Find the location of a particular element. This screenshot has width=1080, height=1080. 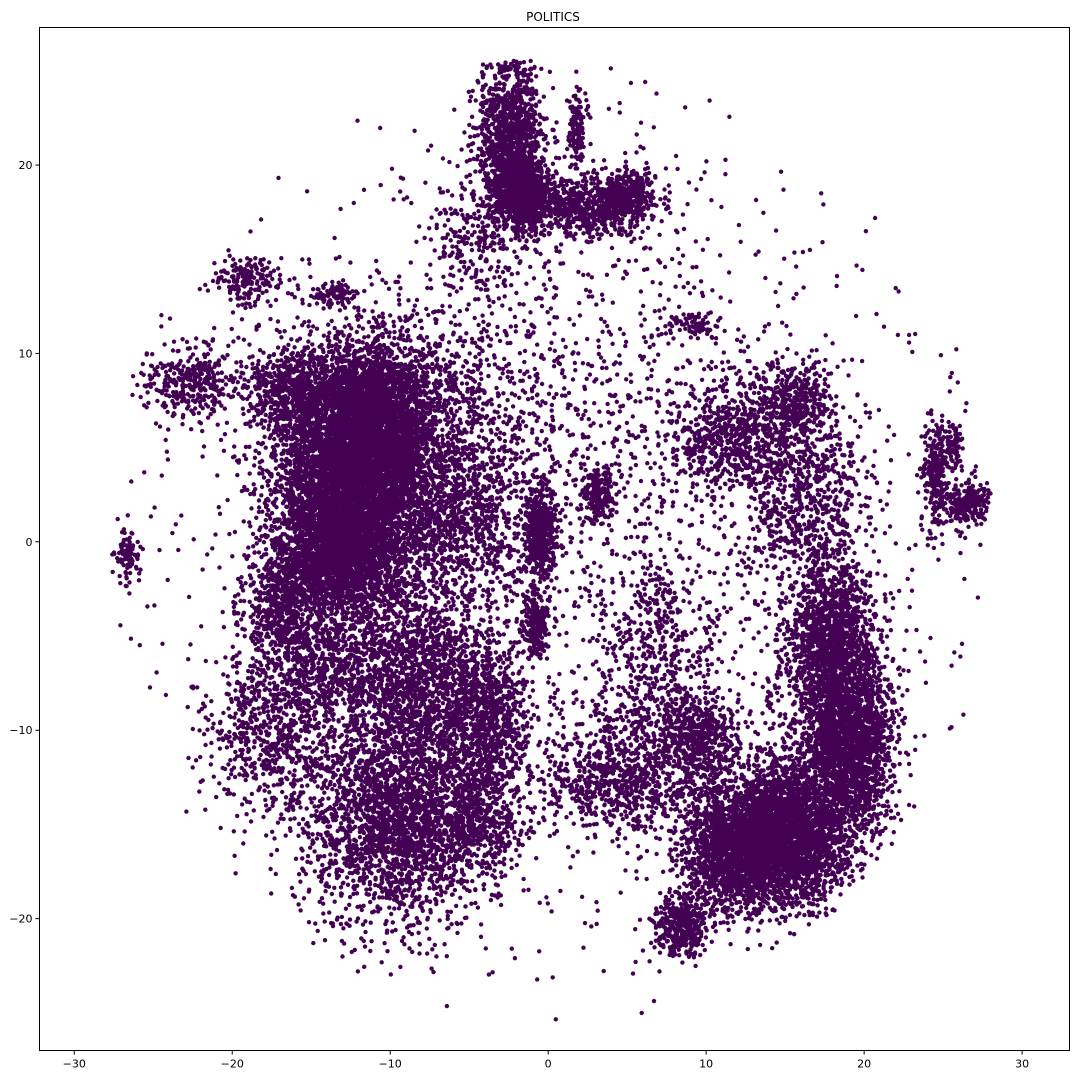

x-tick-label: −20 is located at coordinates (232, 1064).